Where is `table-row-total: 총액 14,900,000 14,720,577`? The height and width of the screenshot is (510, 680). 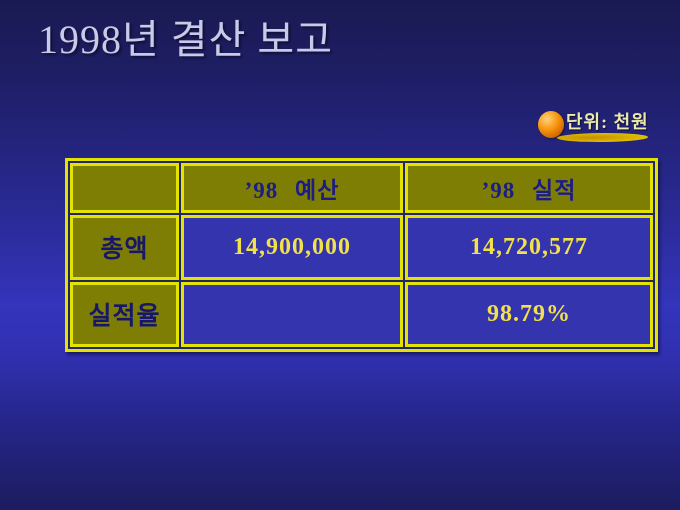
table-row-total: 총액 14,900,000 14,720,577 is located at coordinates (361, 247).